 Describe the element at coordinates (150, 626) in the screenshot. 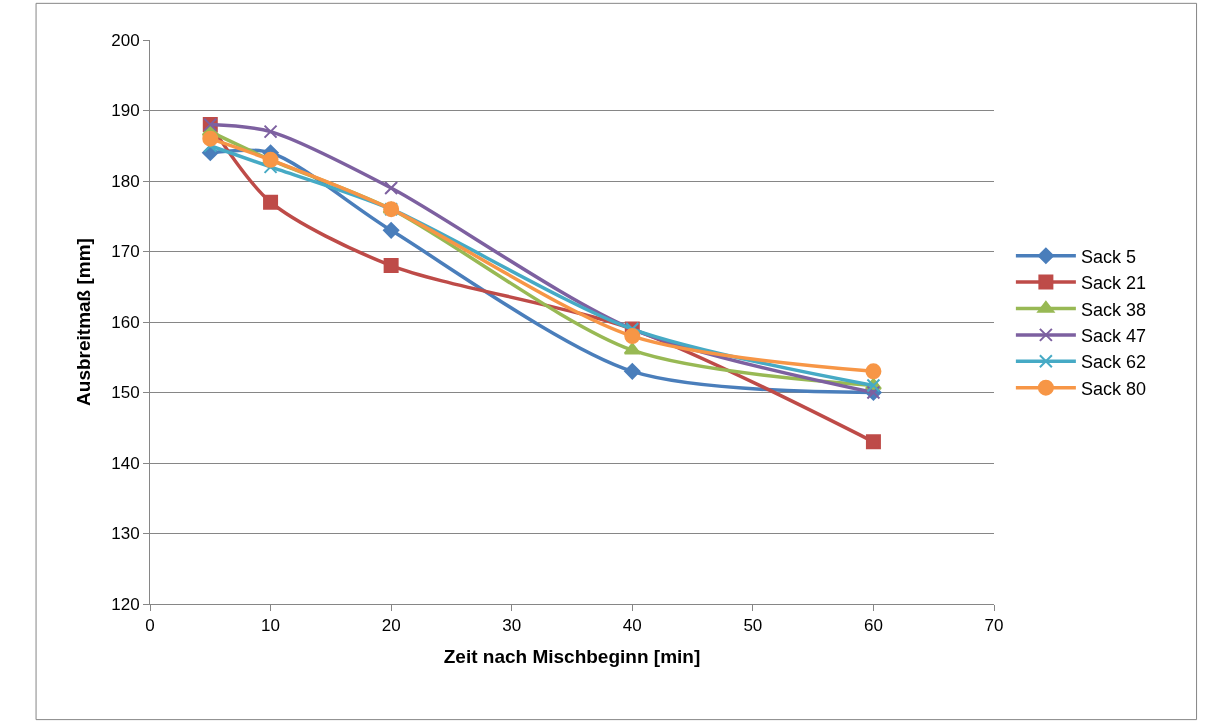

I see `x-tick-label: 0` at that location.